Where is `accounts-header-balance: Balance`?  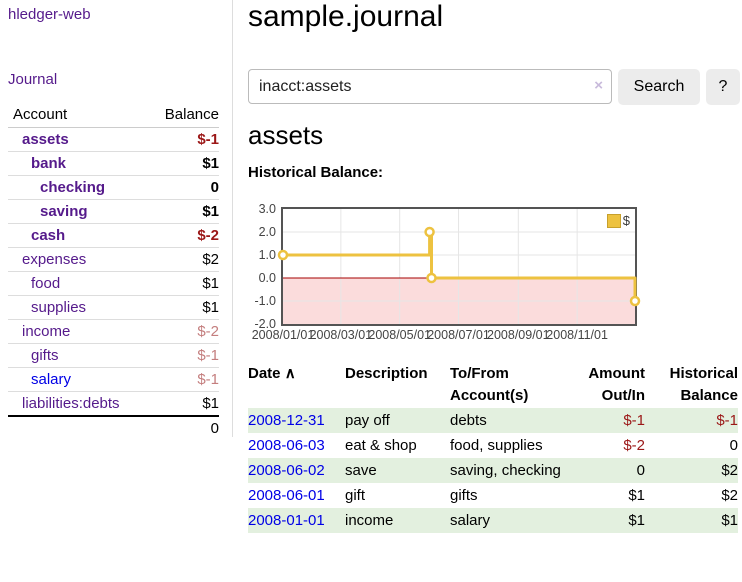 accounts-header-balance: Balance is located at coordinates (191, 114).